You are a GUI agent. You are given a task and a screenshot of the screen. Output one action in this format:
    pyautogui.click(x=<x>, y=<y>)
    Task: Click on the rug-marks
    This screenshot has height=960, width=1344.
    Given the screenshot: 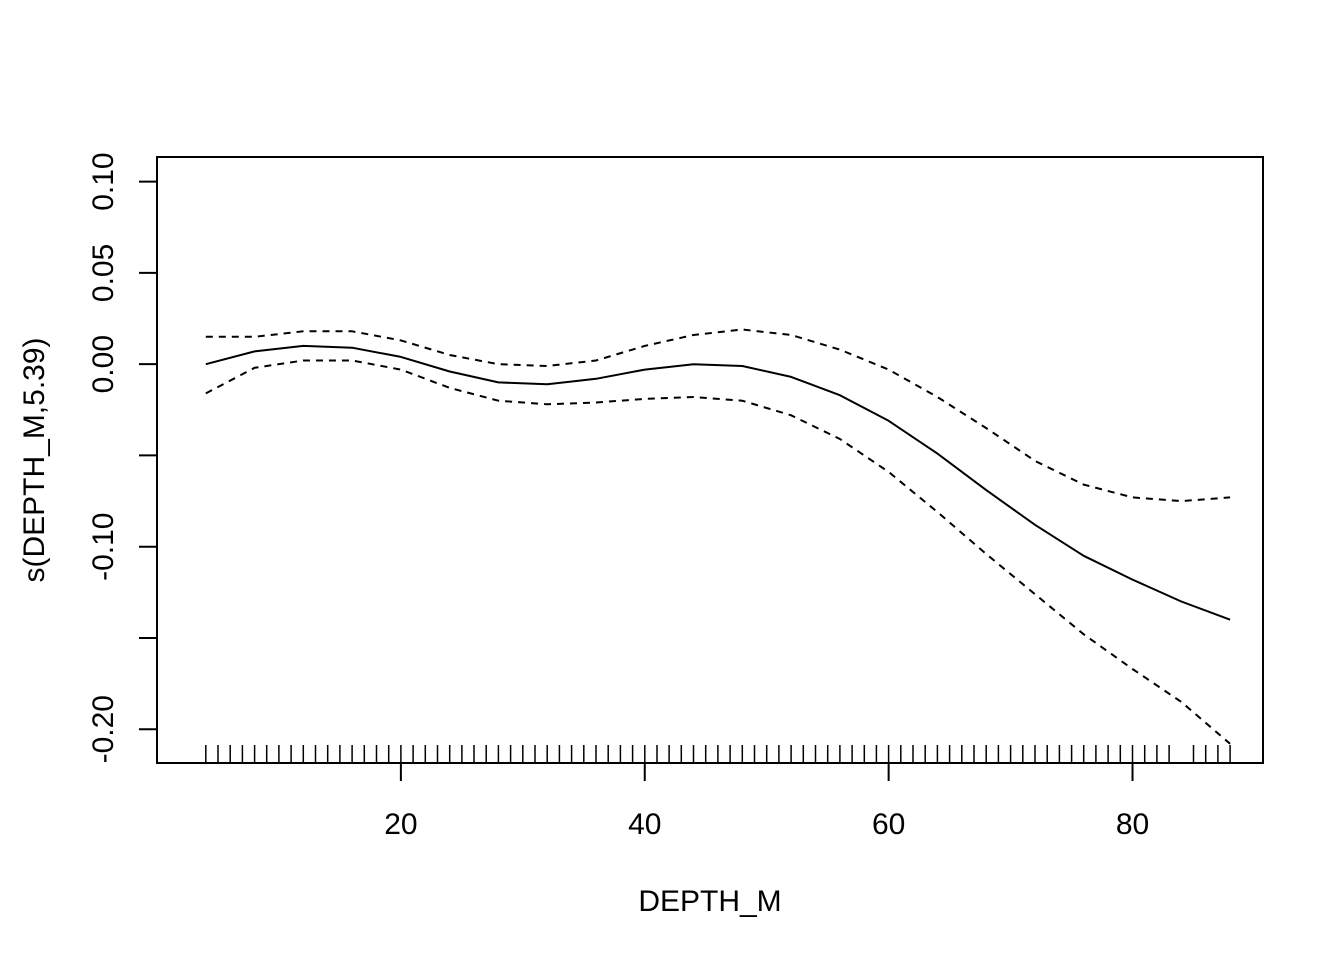 What is the action you would take?
    pyautogui.click(x=718, y=754)
    